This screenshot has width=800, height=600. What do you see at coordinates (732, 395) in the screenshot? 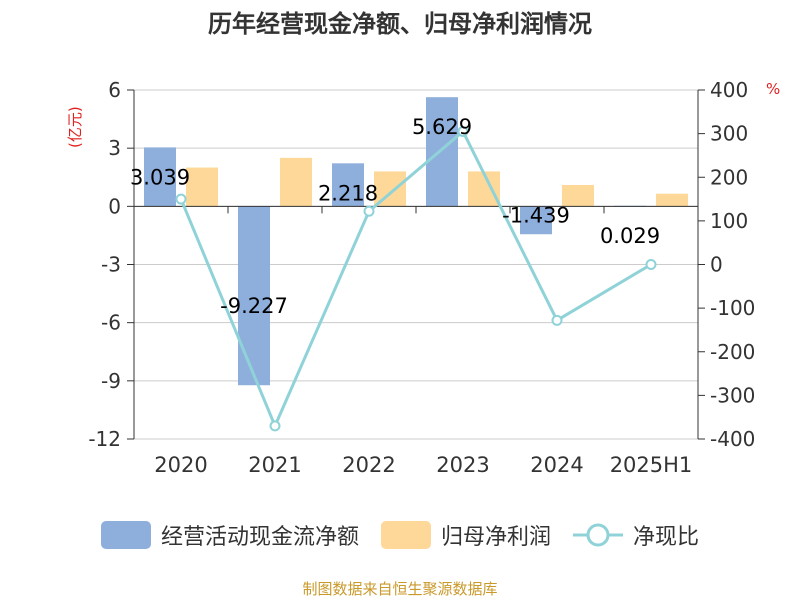
I see `right-axis-tick-label: -300` at bounding box center [732, 395].